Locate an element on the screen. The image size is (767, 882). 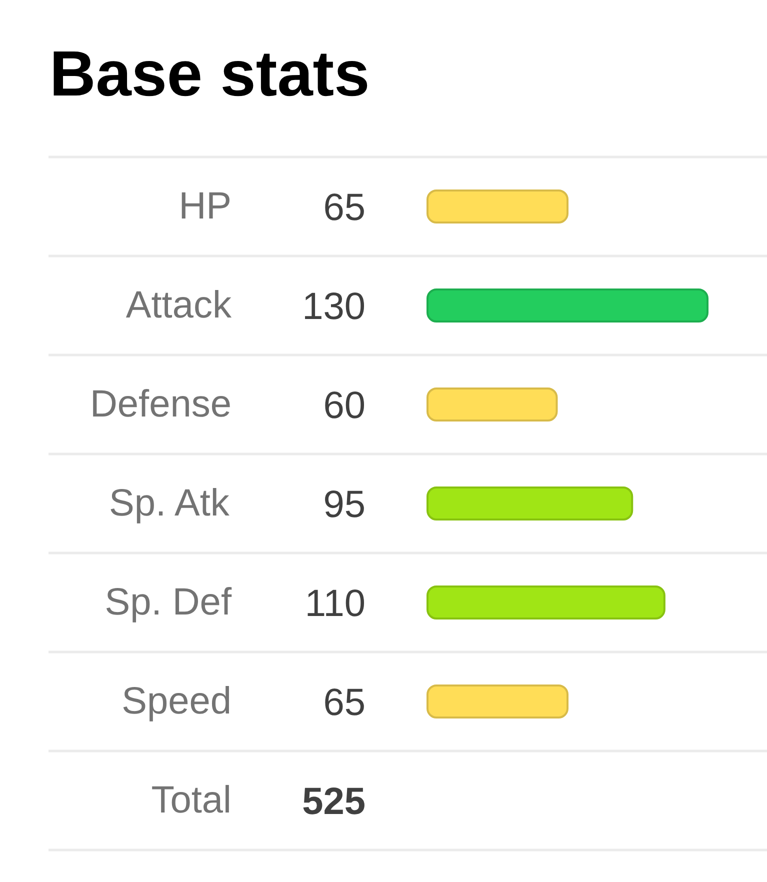
text: Total is located at coordinates (191, 801).